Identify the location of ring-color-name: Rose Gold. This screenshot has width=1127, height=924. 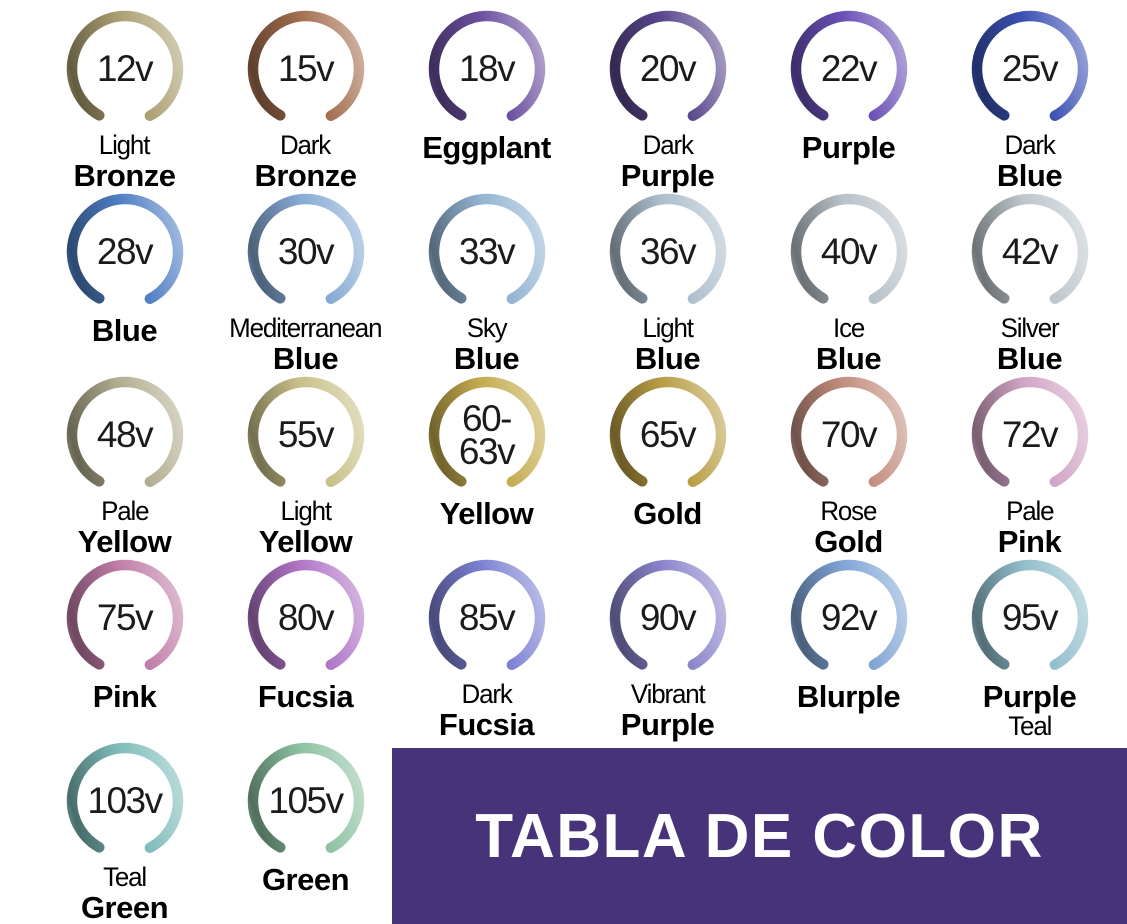
(848, 527).